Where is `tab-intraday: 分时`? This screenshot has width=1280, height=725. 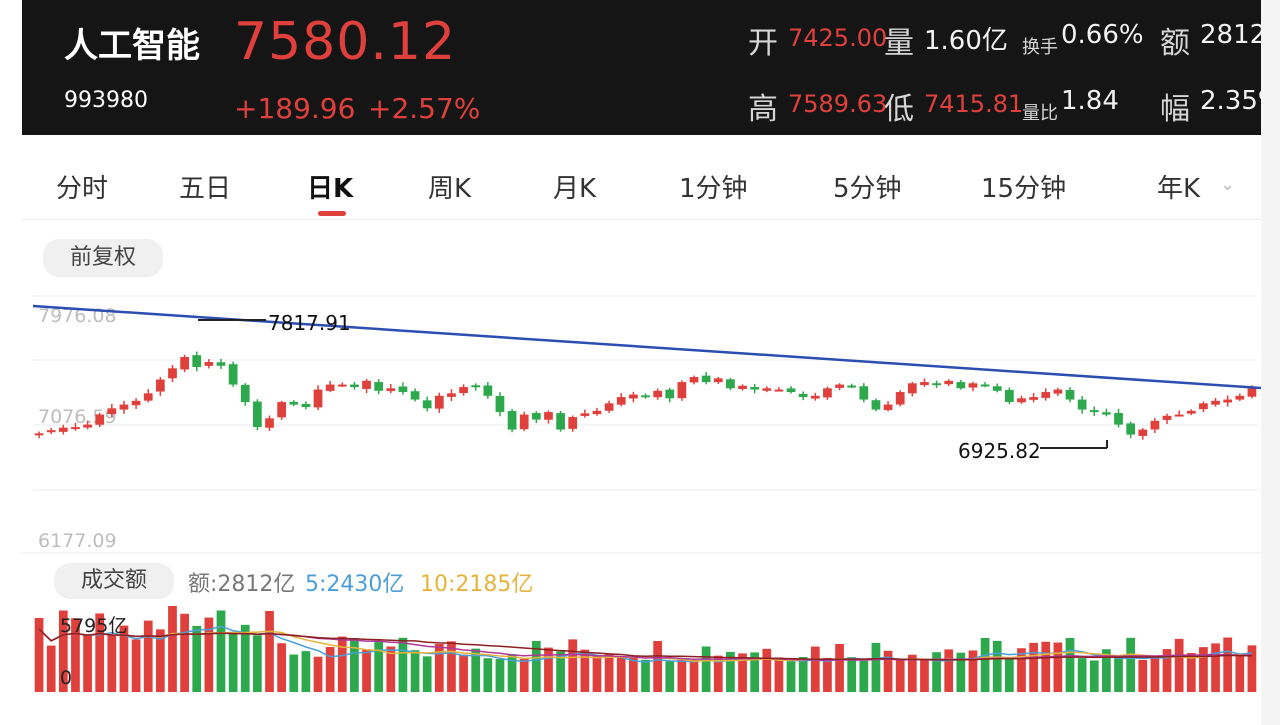 tab-intraday: 分时 is located at coordinates (82, 189).